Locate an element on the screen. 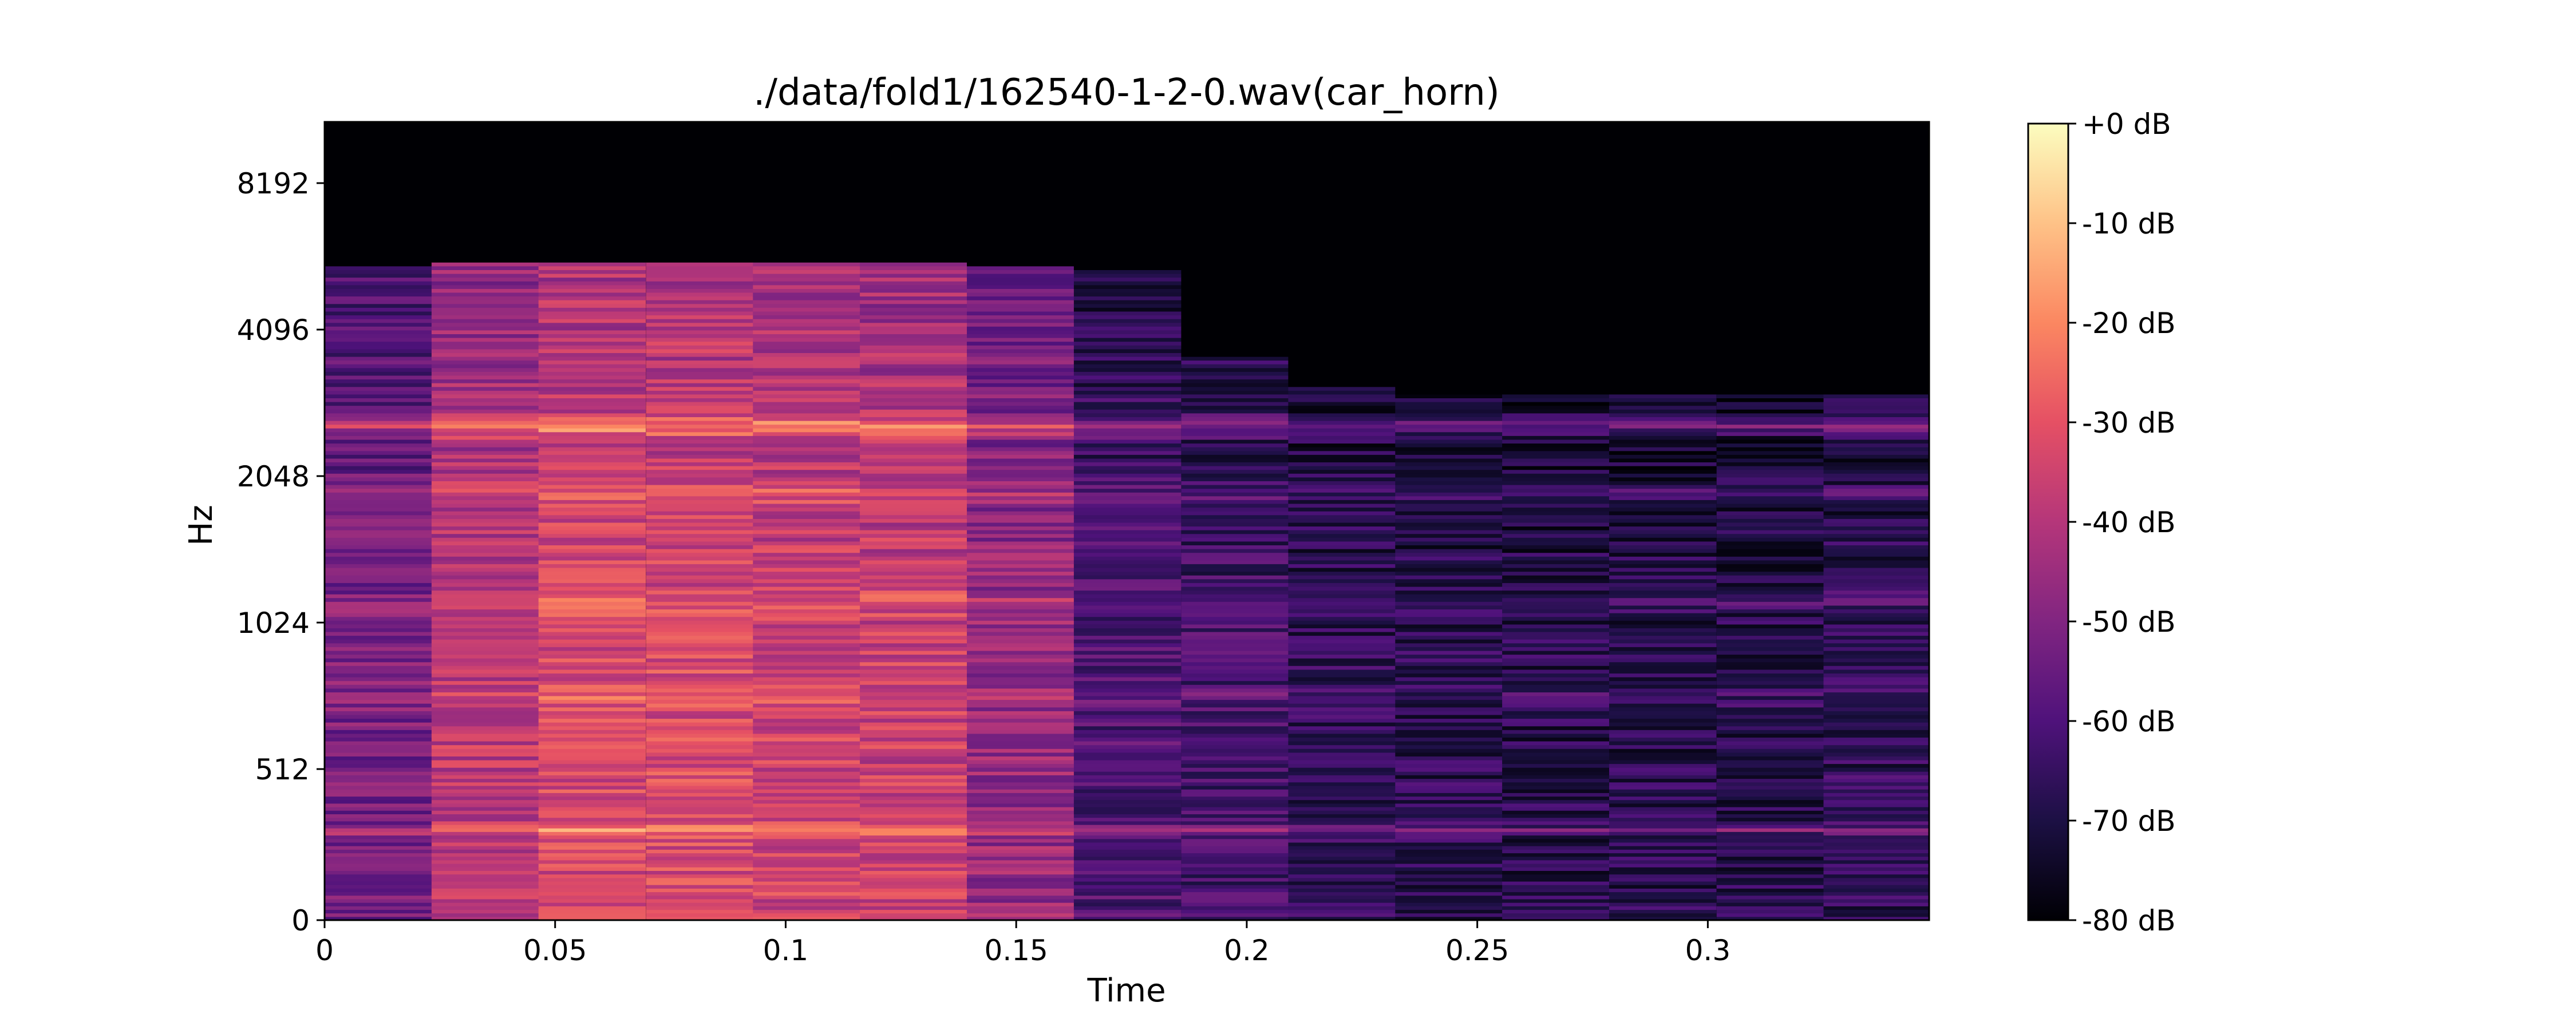 The width and height of the screenshot is (2576, 1030). colorbar-tick-label: -60 dB is located at coordinates (2129, 721).